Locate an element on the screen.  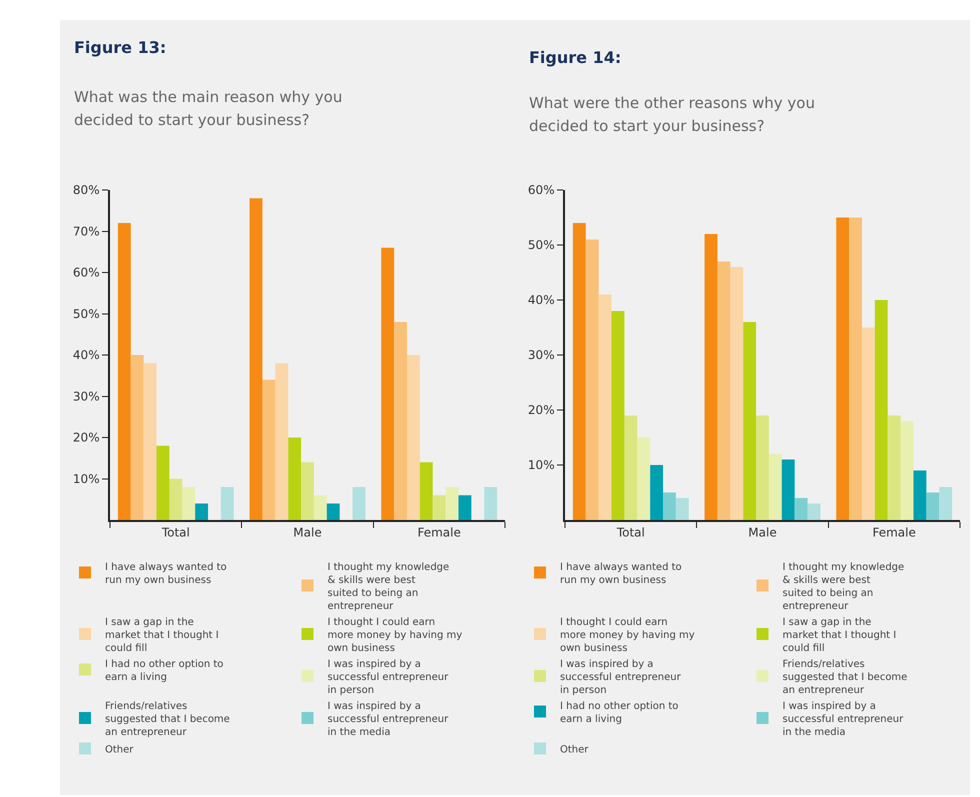
chart-subtitle: What were the other reasons why you decided to start your business? is located at coordinates (672, 115).